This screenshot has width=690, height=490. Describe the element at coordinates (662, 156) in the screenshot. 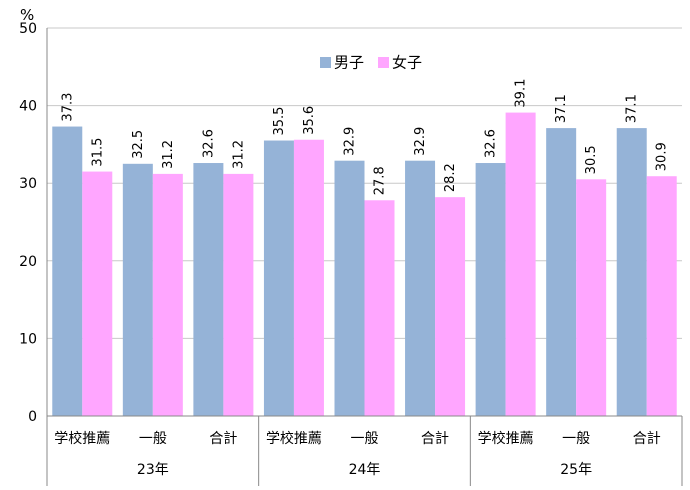

I see `data-label: 30.9` at that location.